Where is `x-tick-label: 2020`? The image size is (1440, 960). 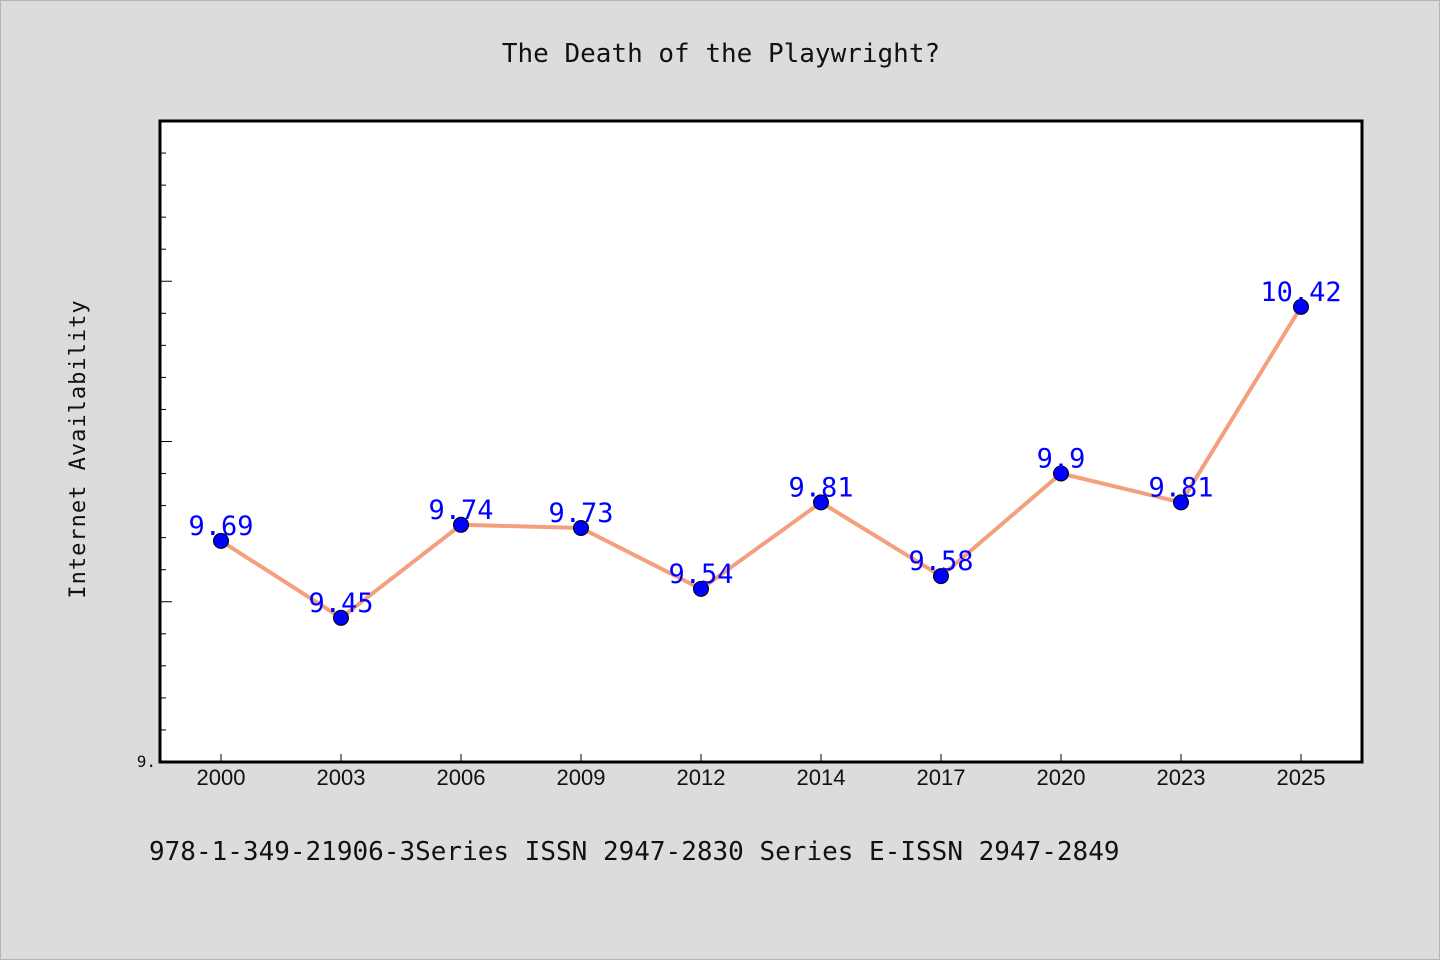 x-tick-label: 2020 is located at coordinates (1061, 777).